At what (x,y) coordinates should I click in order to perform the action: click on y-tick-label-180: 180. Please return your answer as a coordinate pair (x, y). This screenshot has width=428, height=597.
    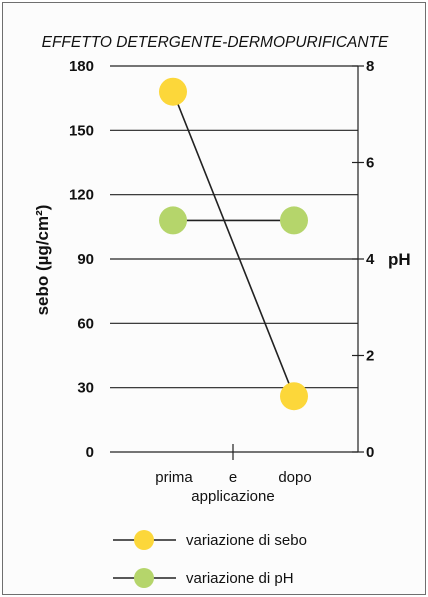
    Looking at the image, I should click on (81, 66).